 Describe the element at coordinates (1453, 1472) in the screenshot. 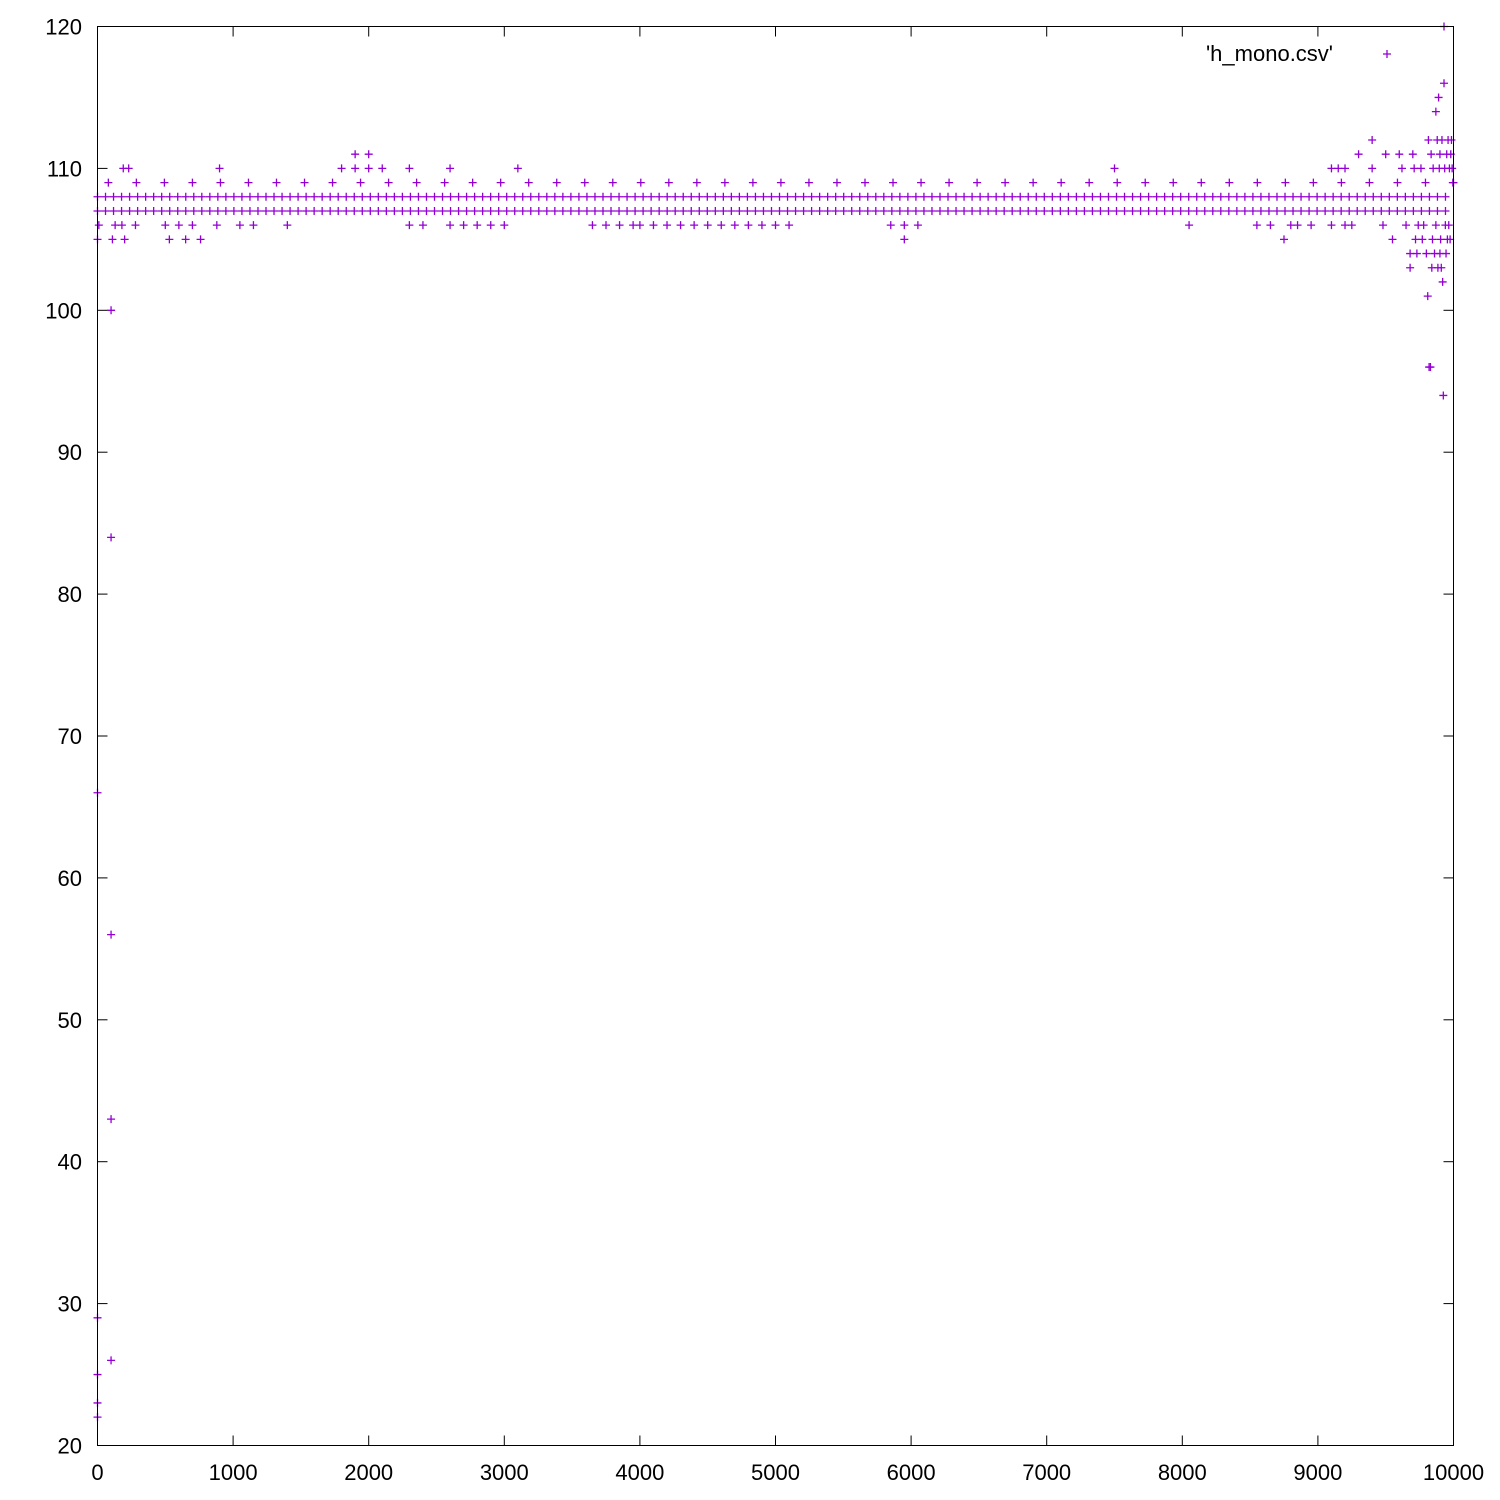

I see `x-tick-label: 10000` at that location.